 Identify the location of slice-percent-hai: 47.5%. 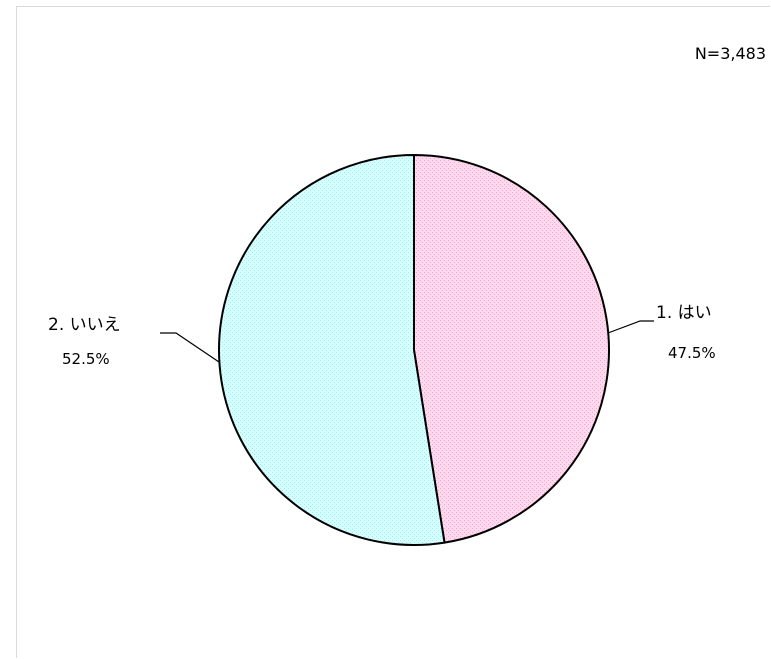
(692, 353).